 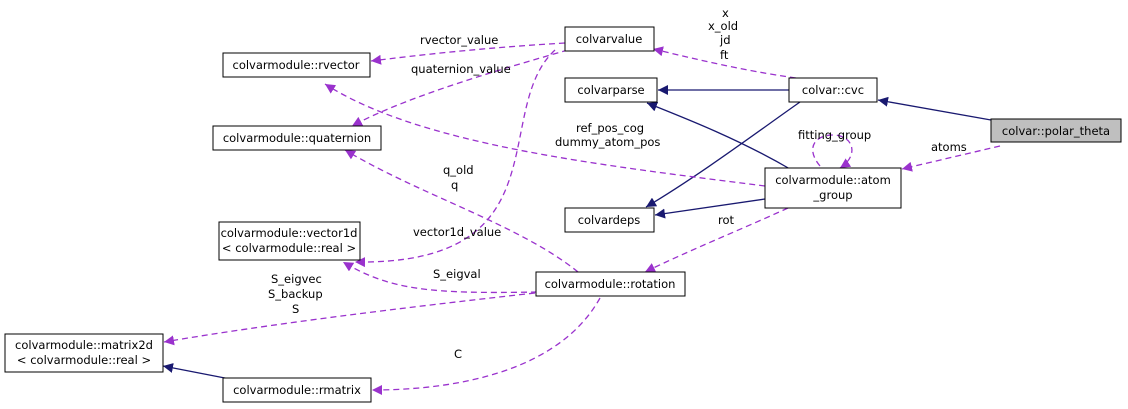 I want to click on node-colvarmodule-quaternion: colvarmodule::quaternion, so click(x=297, y=138).